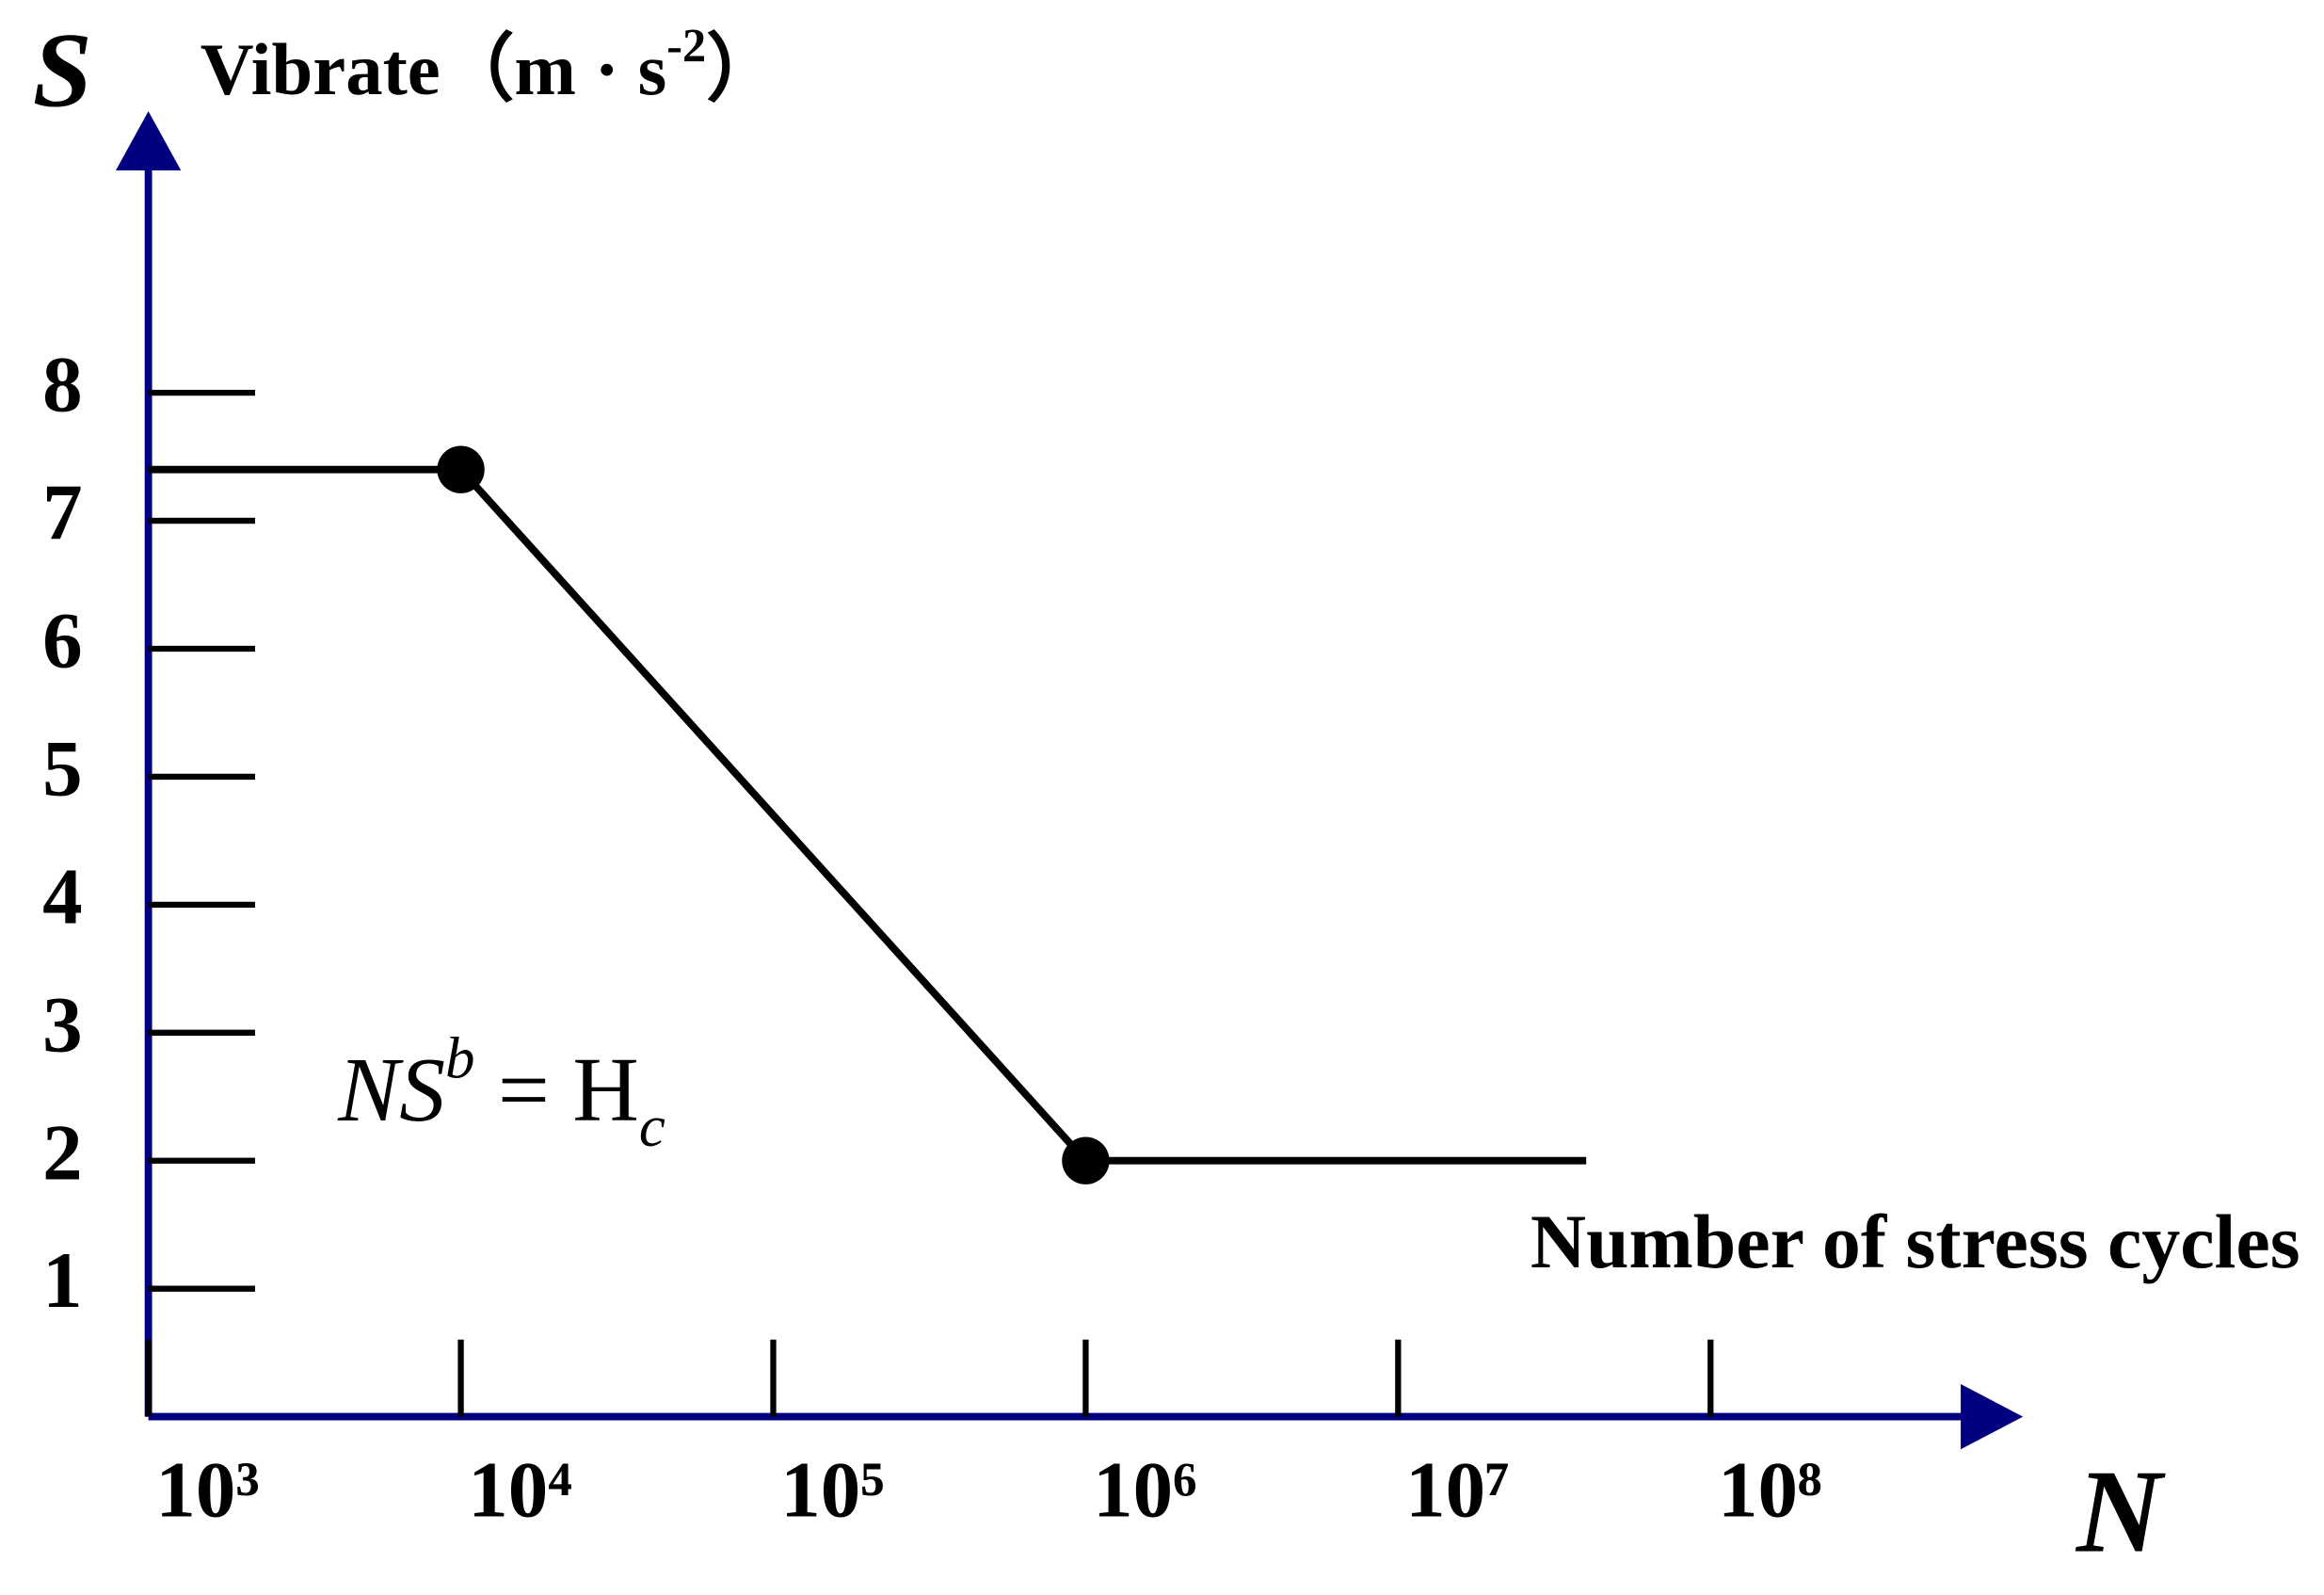 Image resolution: width=2324 pixels, height=1595 pixels. I want to click on y-tick-label: 6, so click(63, 641).